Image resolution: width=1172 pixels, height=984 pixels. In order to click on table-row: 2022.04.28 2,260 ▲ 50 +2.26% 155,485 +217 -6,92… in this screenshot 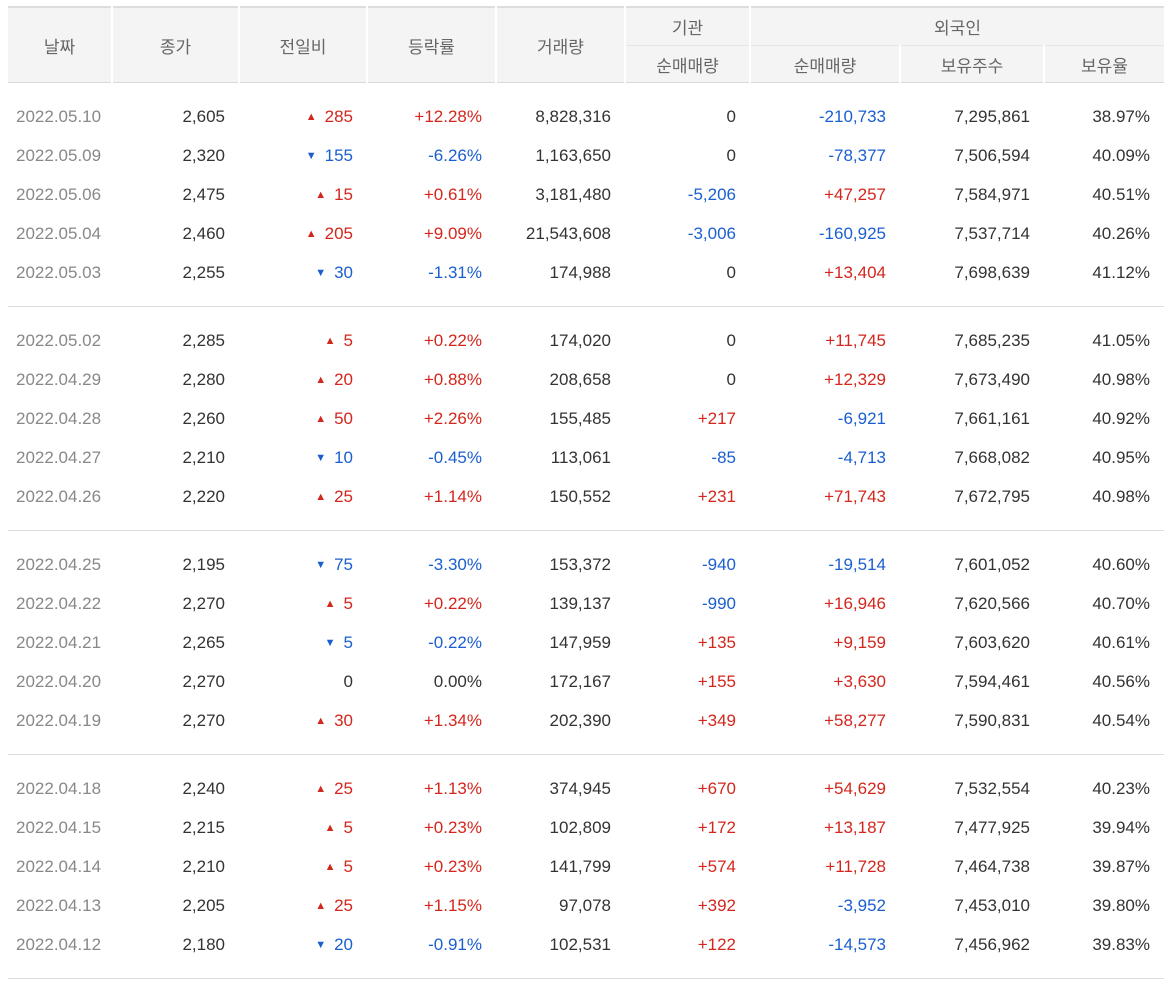, I will do `click(586, 418)`.